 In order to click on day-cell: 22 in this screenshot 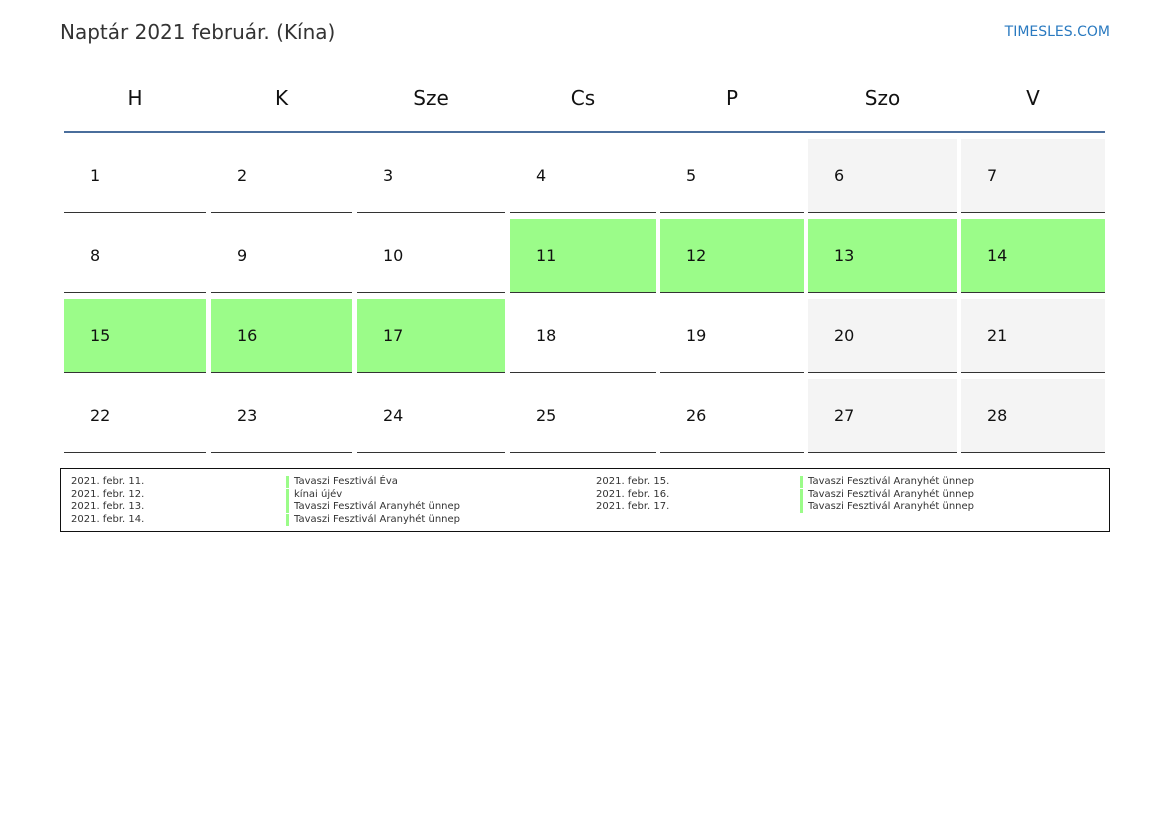, I will do `click(135, 416)`.